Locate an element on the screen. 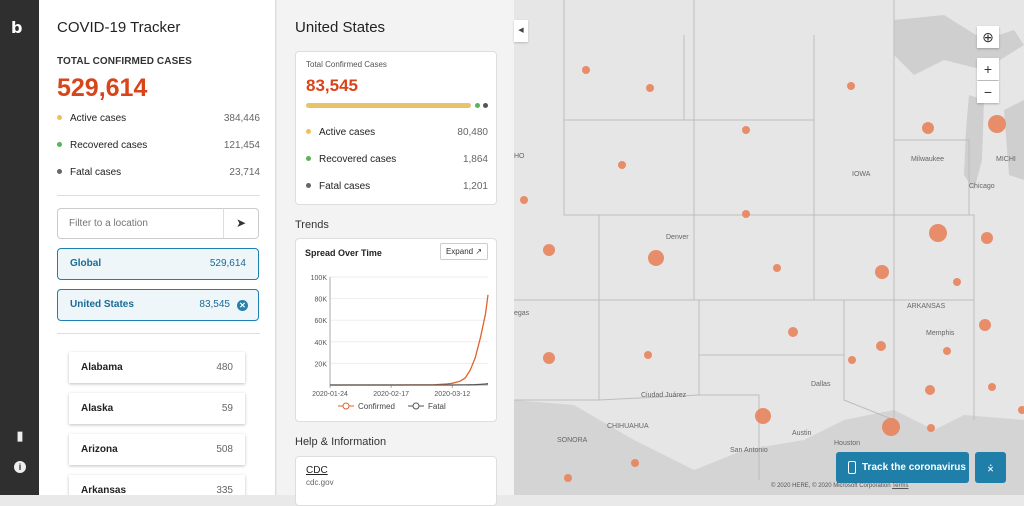  track-button-label: Track the coronavirus is located at coordinates (914, 467).